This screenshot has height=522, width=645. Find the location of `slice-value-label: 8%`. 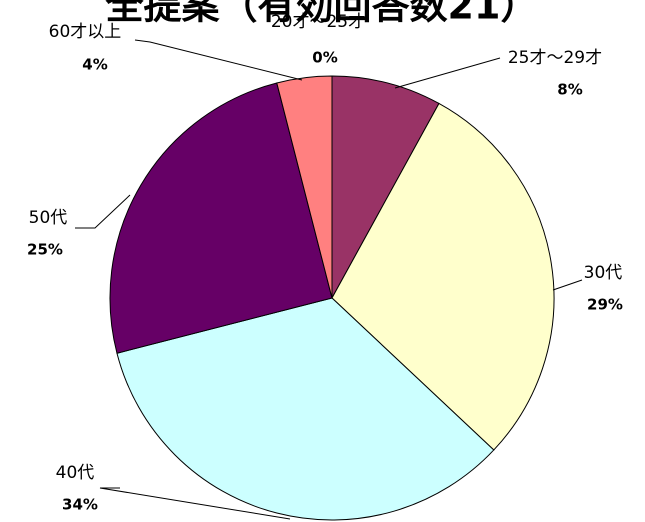

slice-value-label: 8% is located at coordinates (569, 90).